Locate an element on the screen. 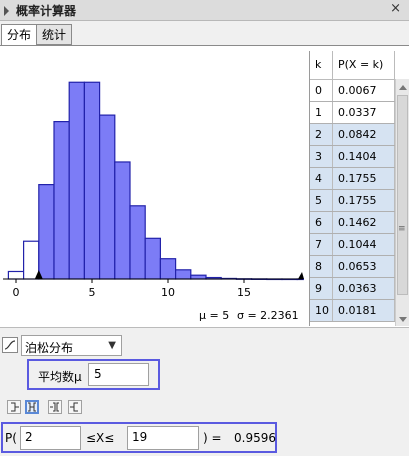 This screenshot has height=456, width=409. table-row: 7 0.1044 is located at coordinates (359, 245).